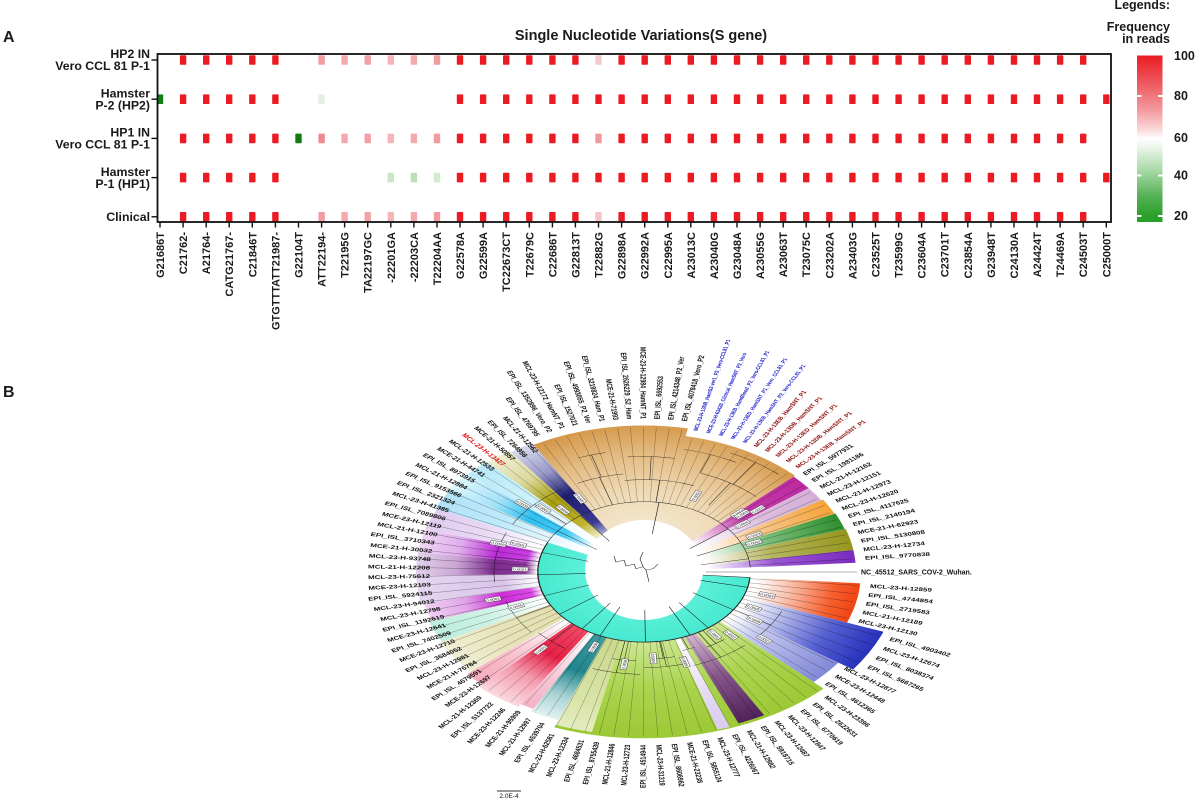 The width and height of the screenshot is (1200, 800). Describe the element at coordinates (641, 36) in the screenshot. I see `svg-text:Single Nucleotide Variations(S: Single Nucleotide Variations(S gene)` at that location.